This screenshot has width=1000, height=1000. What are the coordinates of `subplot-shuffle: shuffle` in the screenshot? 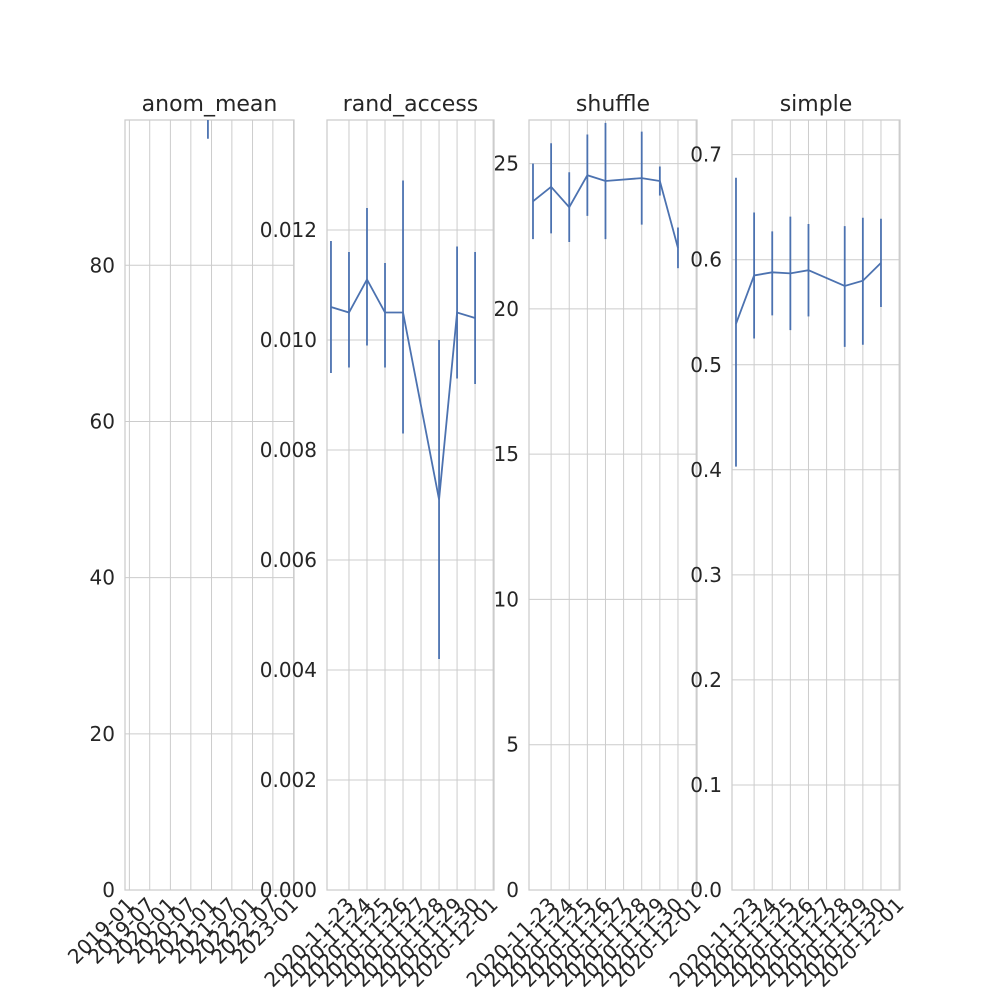 It's located at (613, 104).